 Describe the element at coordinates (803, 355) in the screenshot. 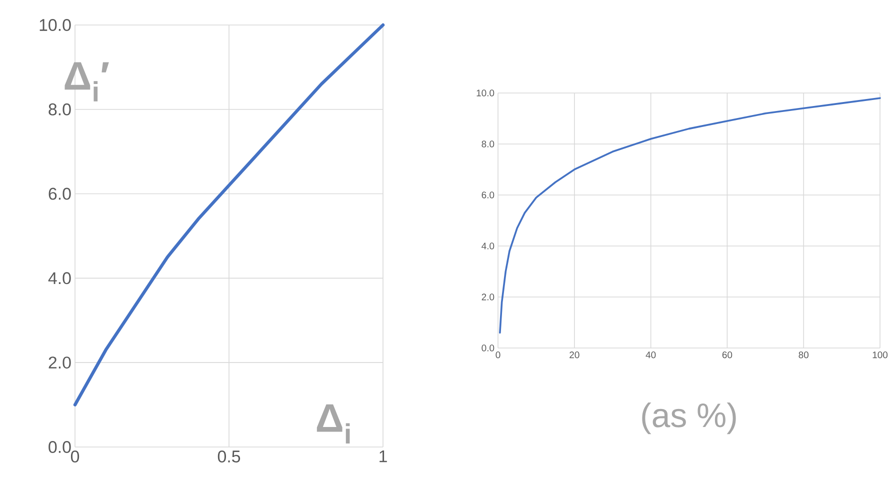

I see `x-tick-label: 80` at that location.